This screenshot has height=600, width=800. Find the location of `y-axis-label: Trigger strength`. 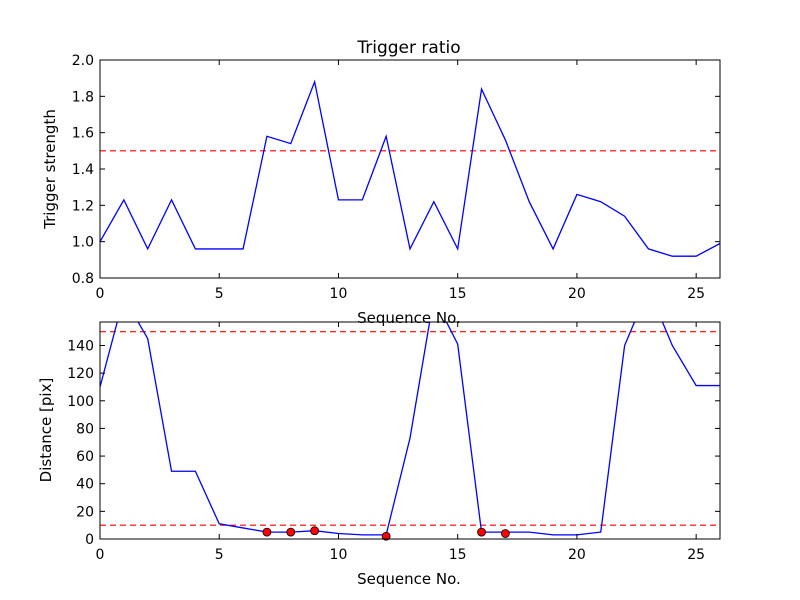

y-axis-label: Trigger strength is located at coordinates (50, 169).